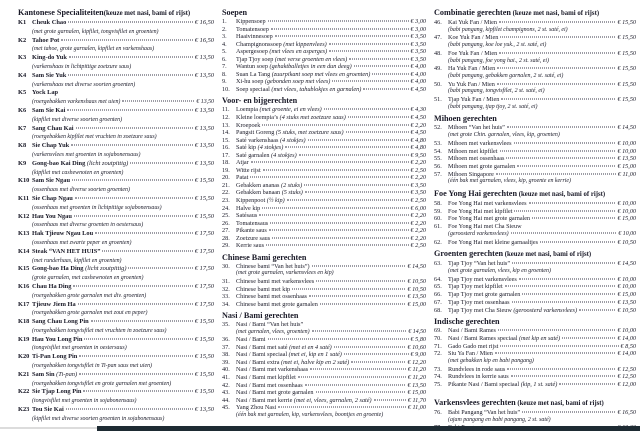  What do you see at coordinates (416, 266) in the screenshot?
I see `item-price: € 14,50` at bounding box center [416, 266].